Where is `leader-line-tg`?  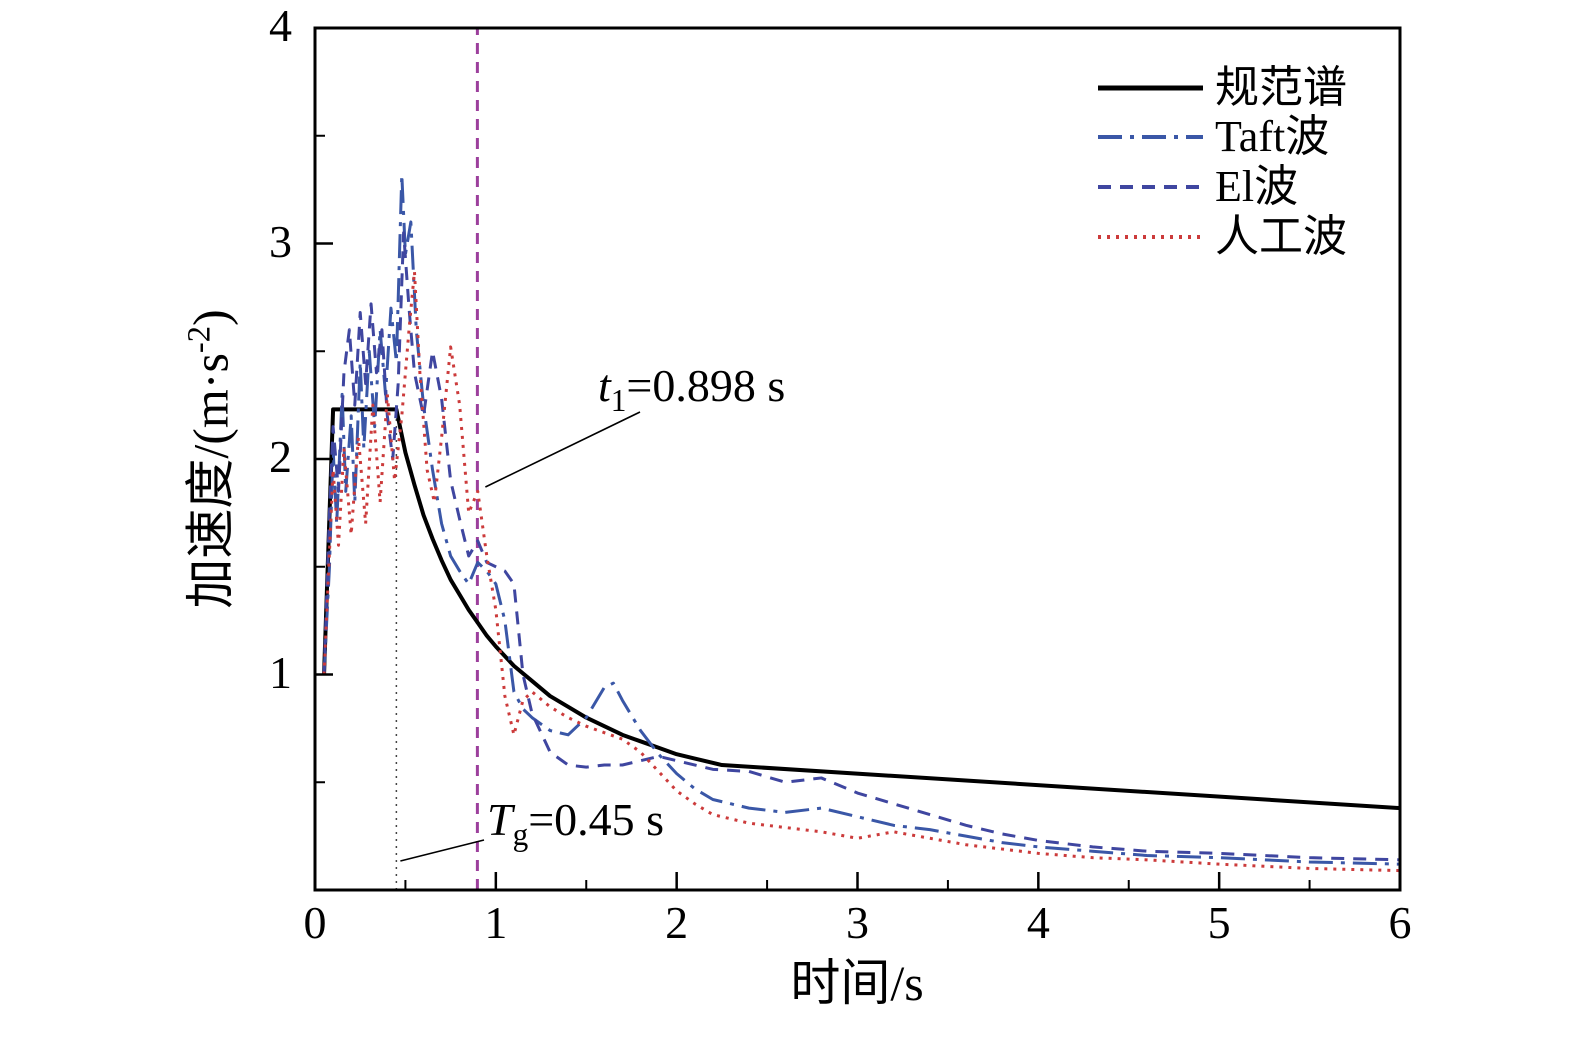
leader-line-tg is located at coordinates (442, 850).